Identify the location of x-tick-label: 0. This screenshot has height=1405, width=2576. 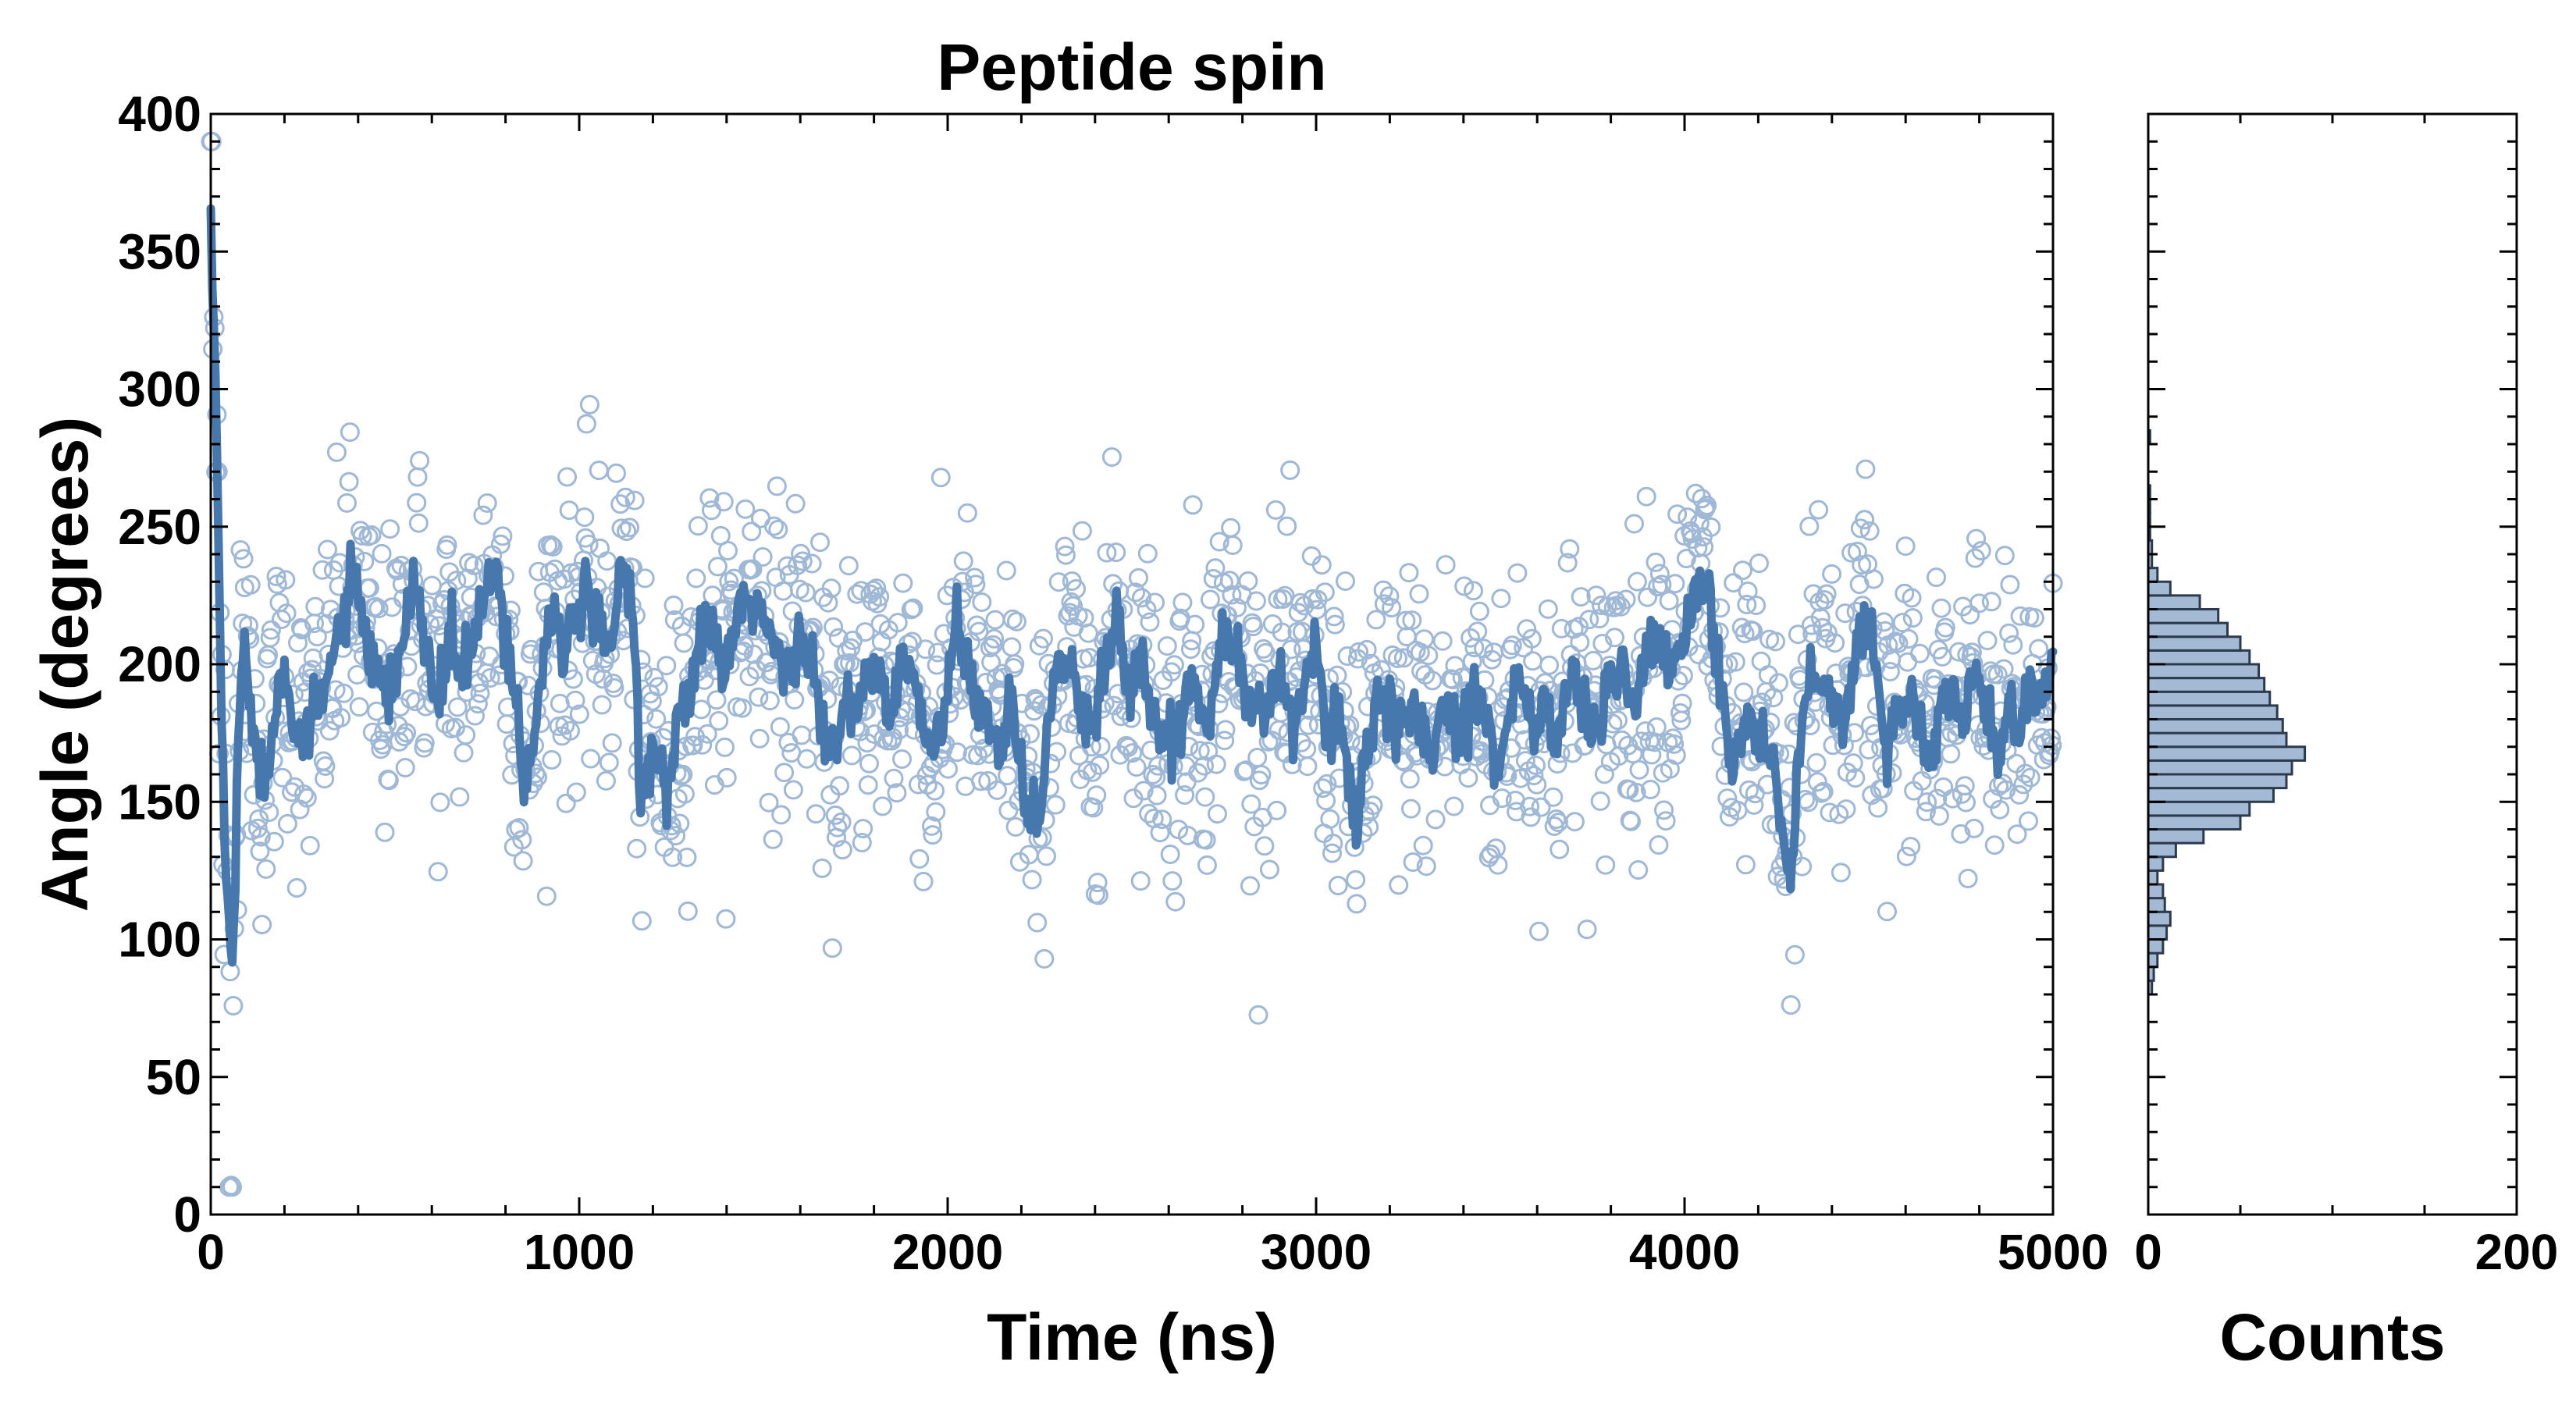
(211, 1252).